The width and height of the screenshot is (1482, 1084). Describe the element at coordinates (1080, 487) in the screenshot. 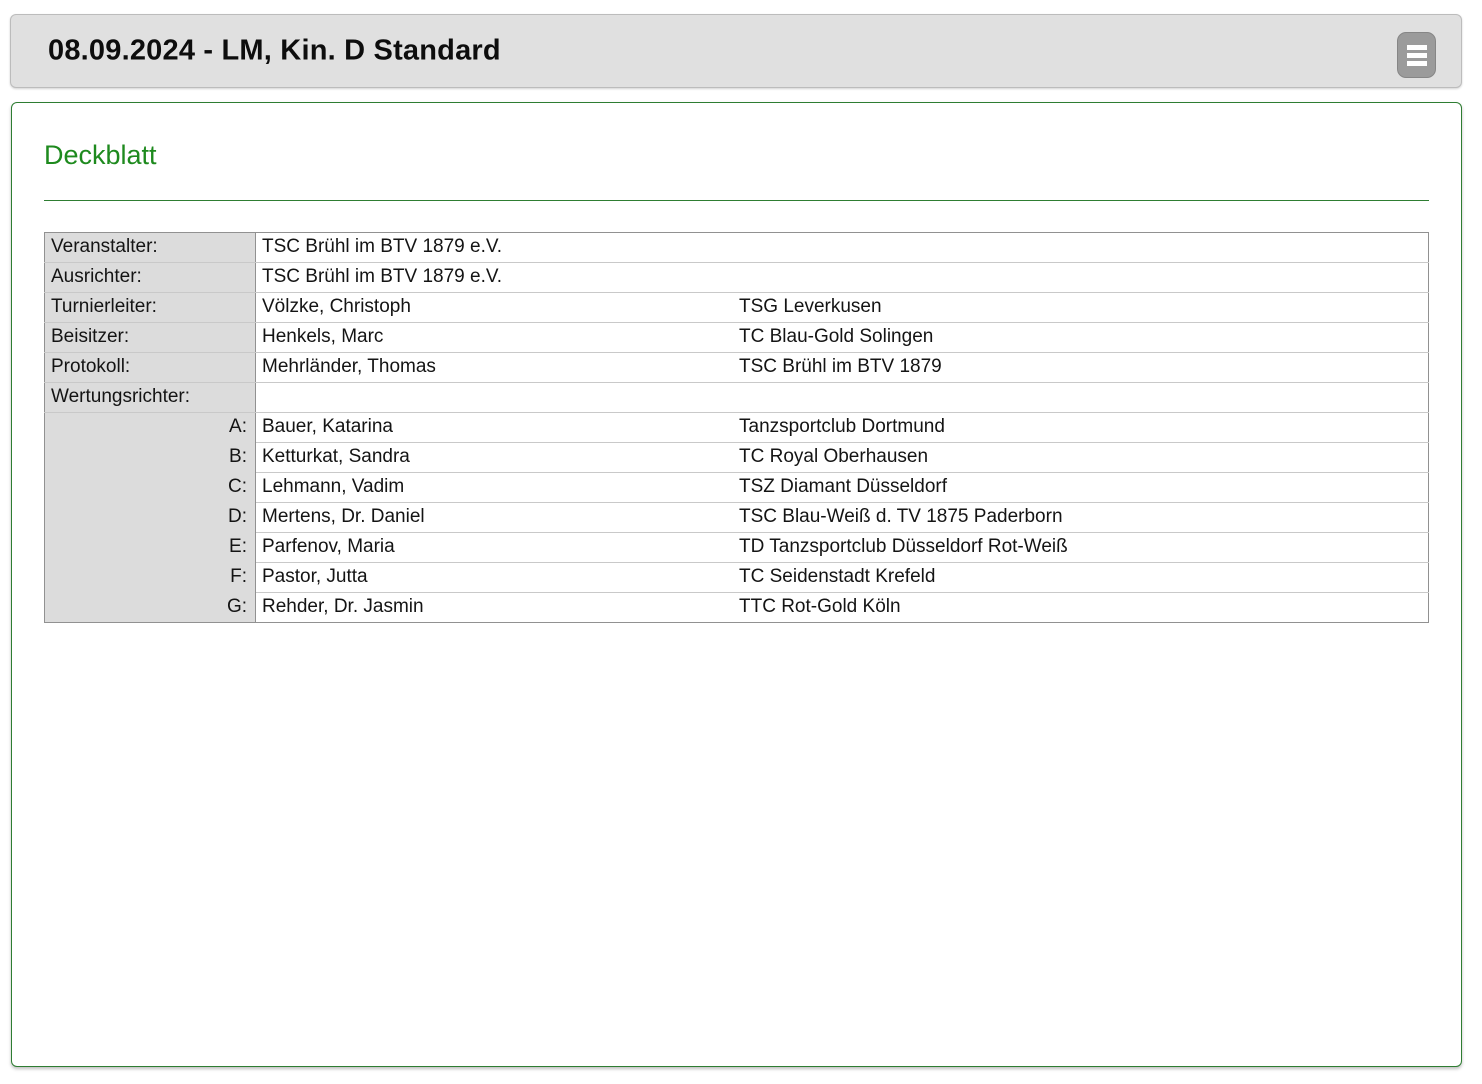

I see `club-name-cell: TSZ Diamant Düsseldorf` at that location.